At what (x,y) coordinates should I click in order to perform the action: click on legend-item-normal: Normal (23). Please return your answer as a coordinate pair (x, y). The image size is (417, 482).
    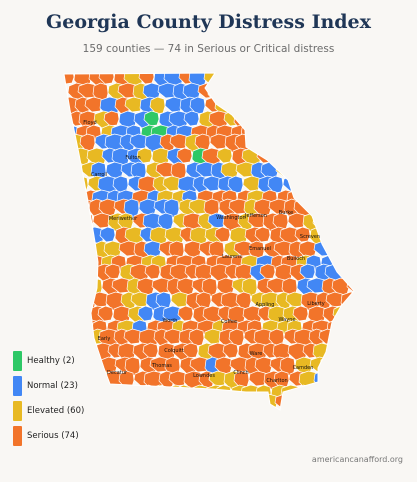
    Looking at the image, I should click on (48, 385).